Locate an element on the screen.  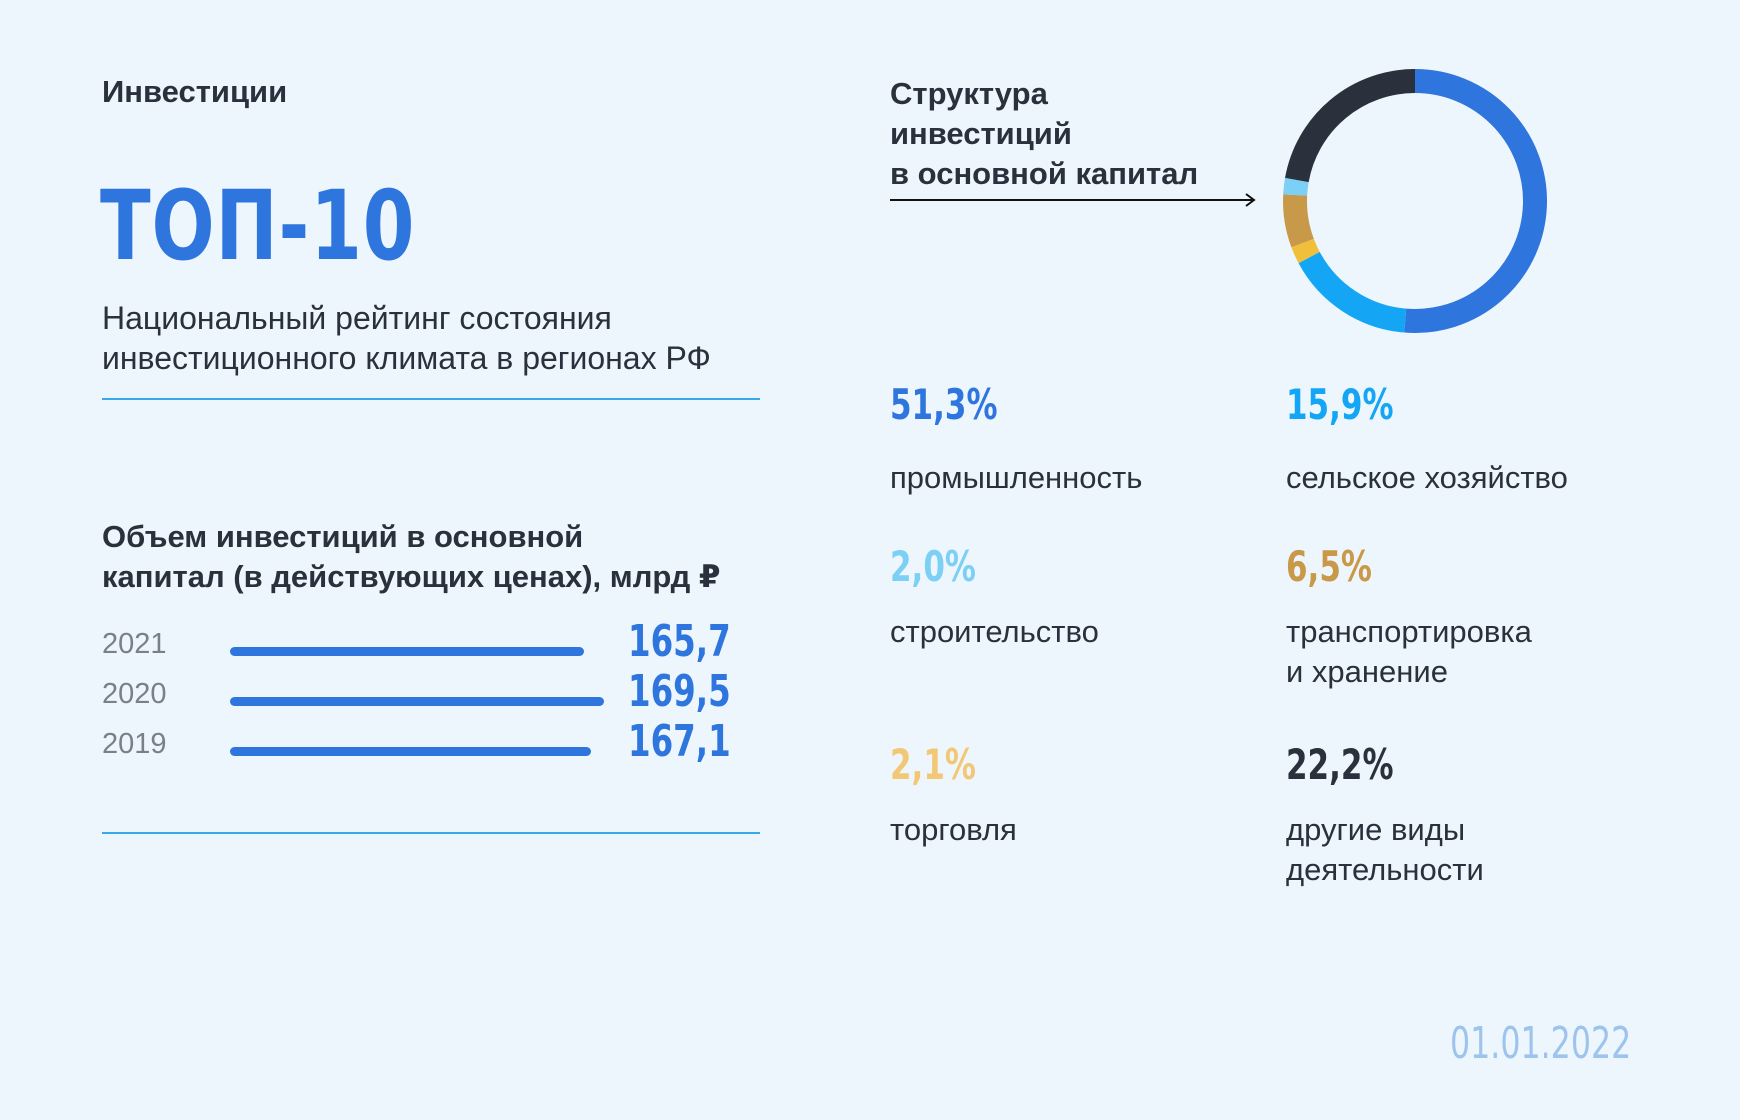
bar-value-label: 167,1 is located at coordinates (679, 741).